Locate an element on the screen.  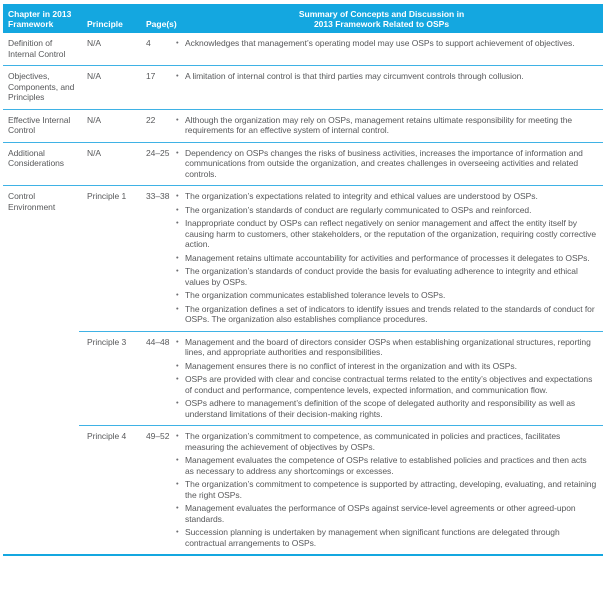
header-cell-chapter: Chapter in 2013 Framework is located at coordinates (40, 19).